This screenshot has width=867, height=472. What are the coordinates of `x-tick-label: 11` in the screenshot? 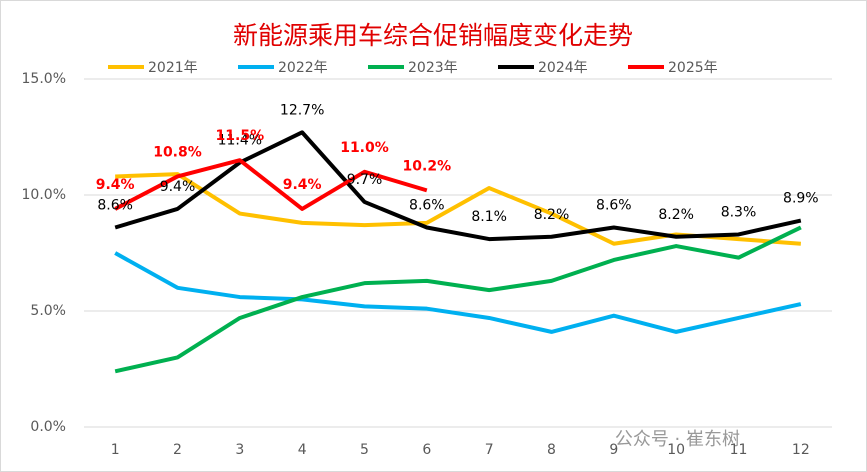 It's located at (739, 450).